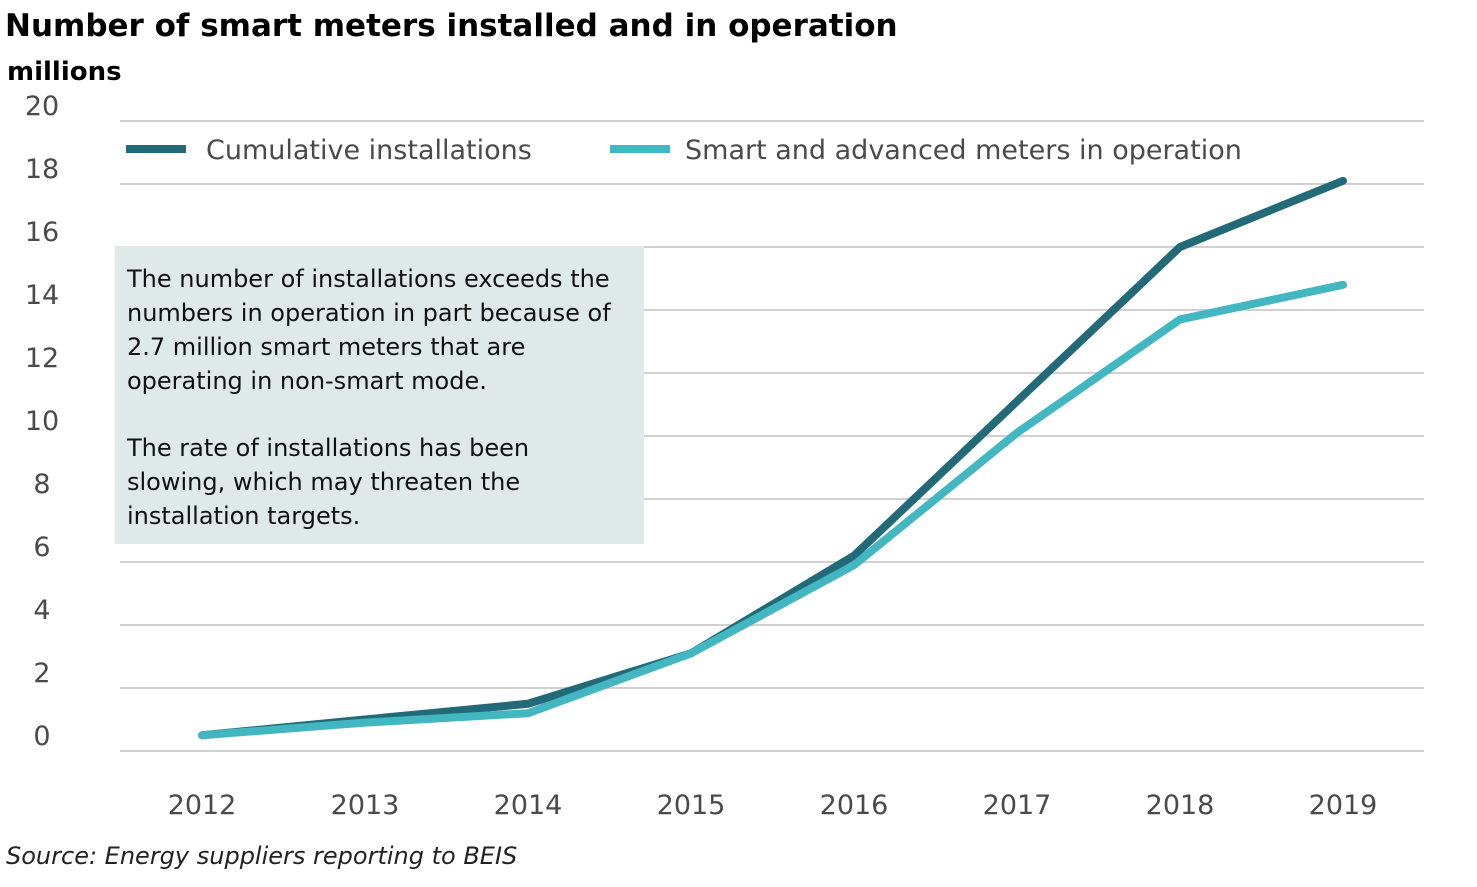 This screenshot has width=1477, height=887. Describe the element at coordinates (691, 805) in the screenshot. I see `x-tick-label: 2015` at that location.